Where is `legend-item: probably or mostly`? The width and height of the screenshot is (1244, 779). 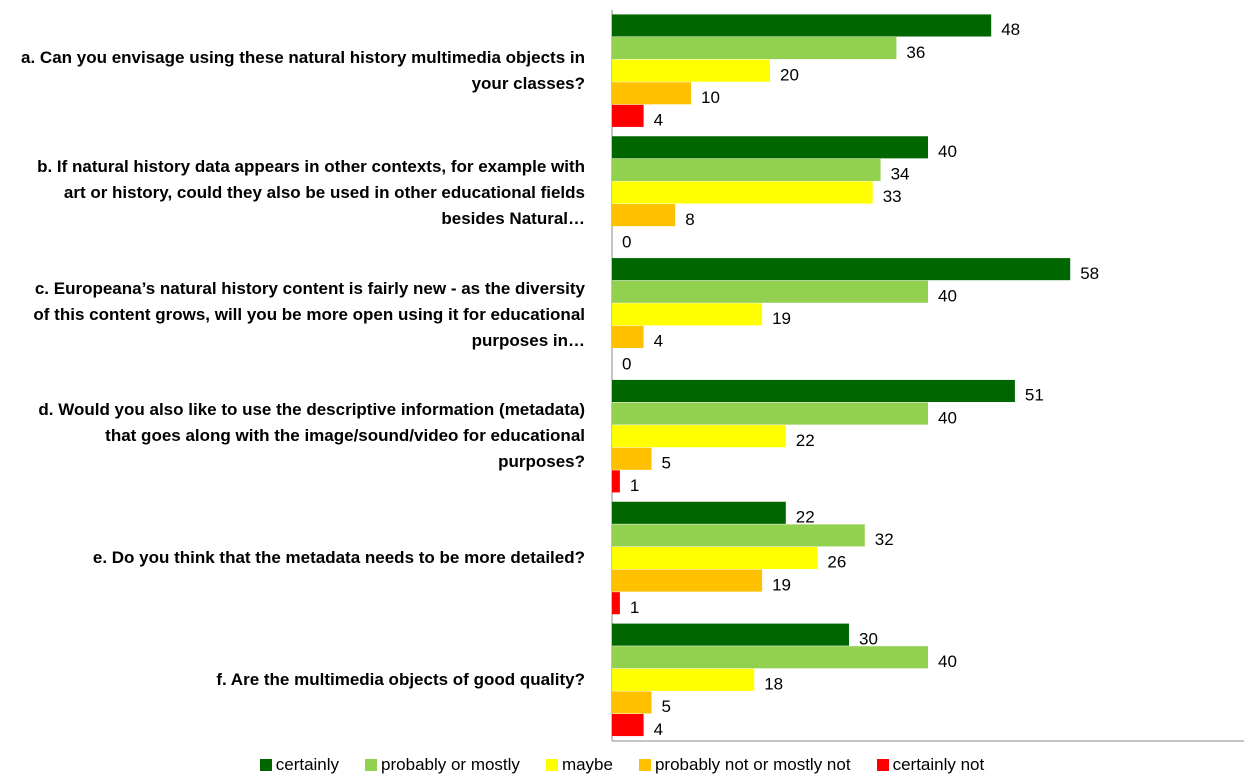 legend-item: probably or mostly is located at coordinates (442, 765).